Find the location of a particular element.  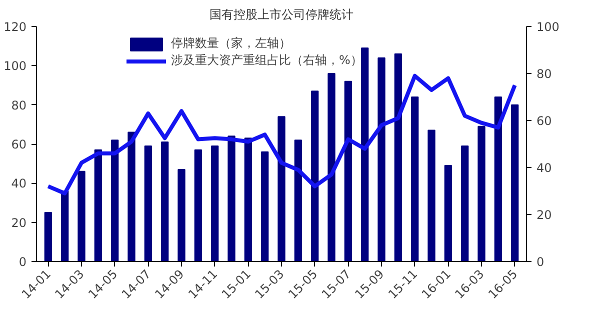

y-tick-label: 20 is located at coordinates (19, 223).